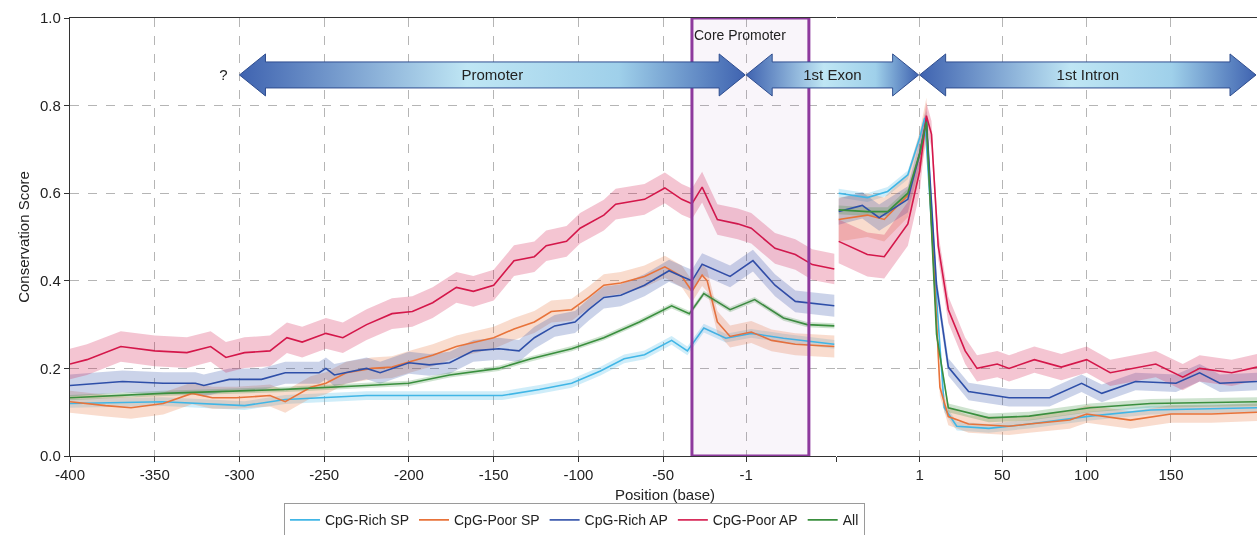  What do you see at coordinates (493, 475) in the screenshot?
I see `x-tick-label: -150` at bounding box center [493, 475].